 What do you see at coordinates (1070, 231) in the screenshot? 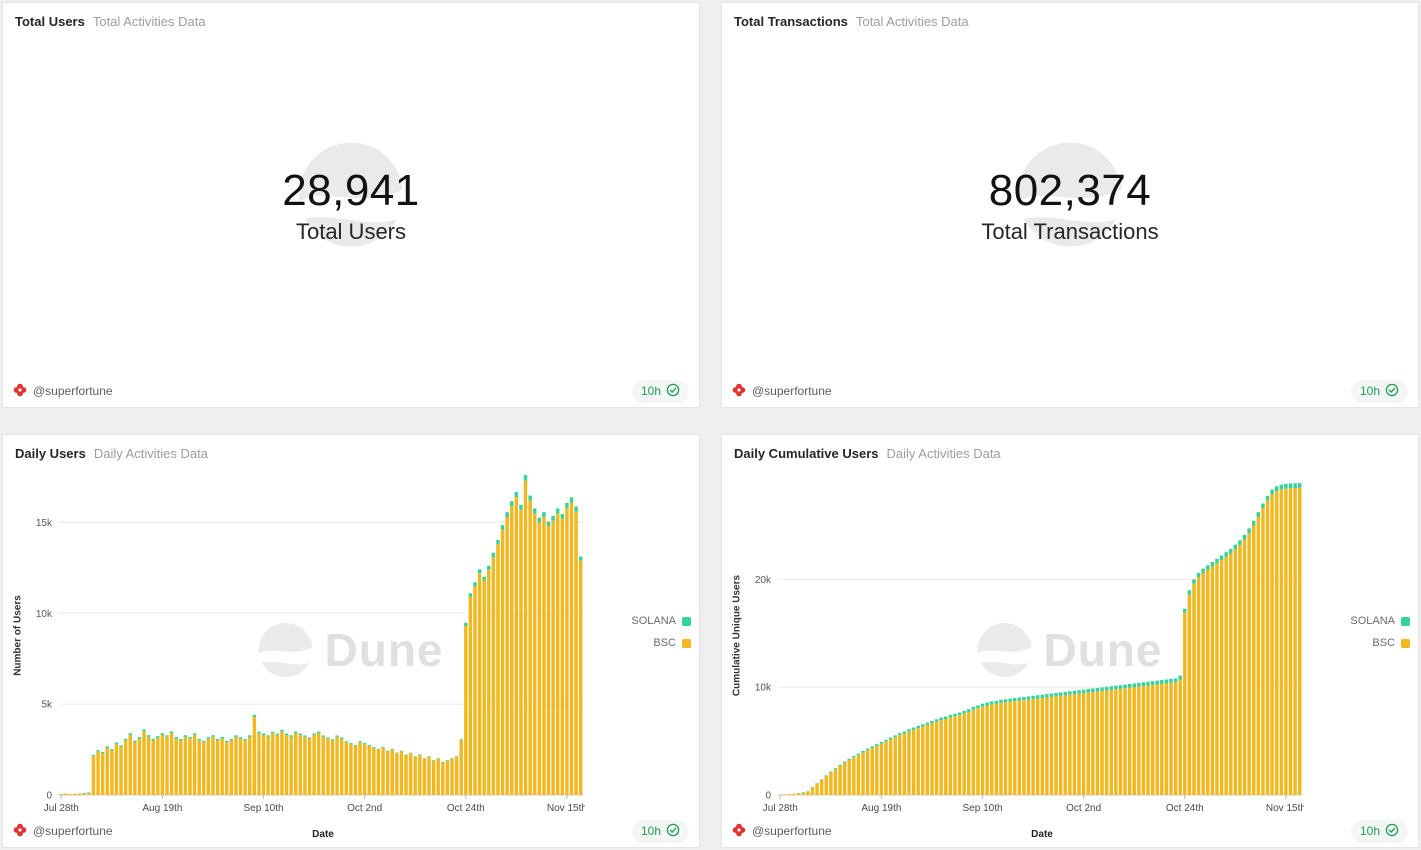
I see `counter-label: Total Transactions` at bounding box center [1070, 231].